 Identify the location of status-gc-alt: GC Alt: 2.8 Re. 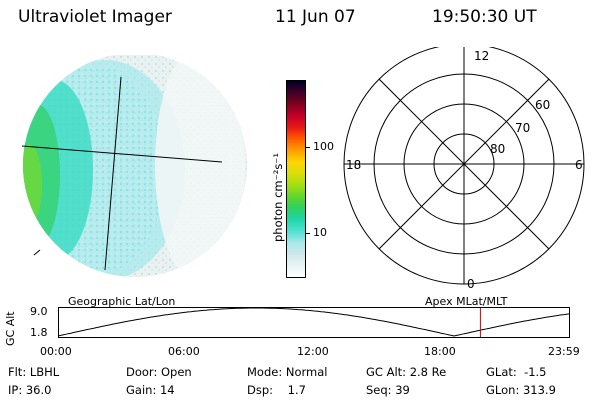
(406, 372).